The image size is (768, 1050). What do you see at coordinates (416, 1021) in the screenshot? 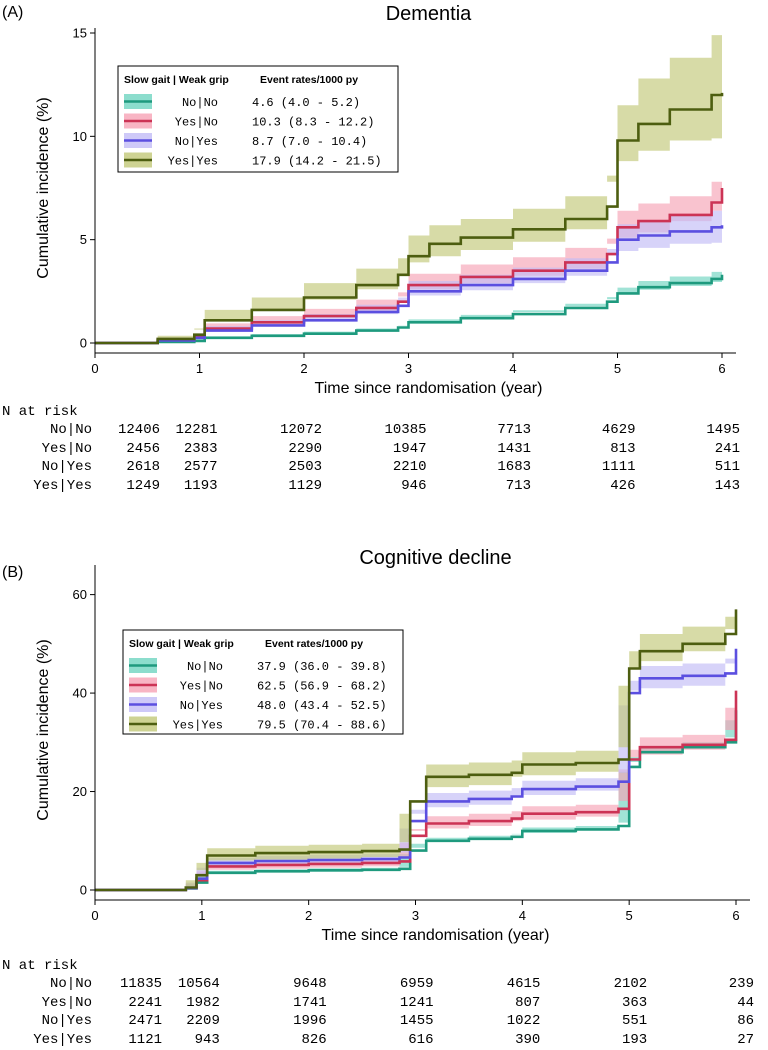
I see `risk-count: 1455` at bounding box center [416, 1021].